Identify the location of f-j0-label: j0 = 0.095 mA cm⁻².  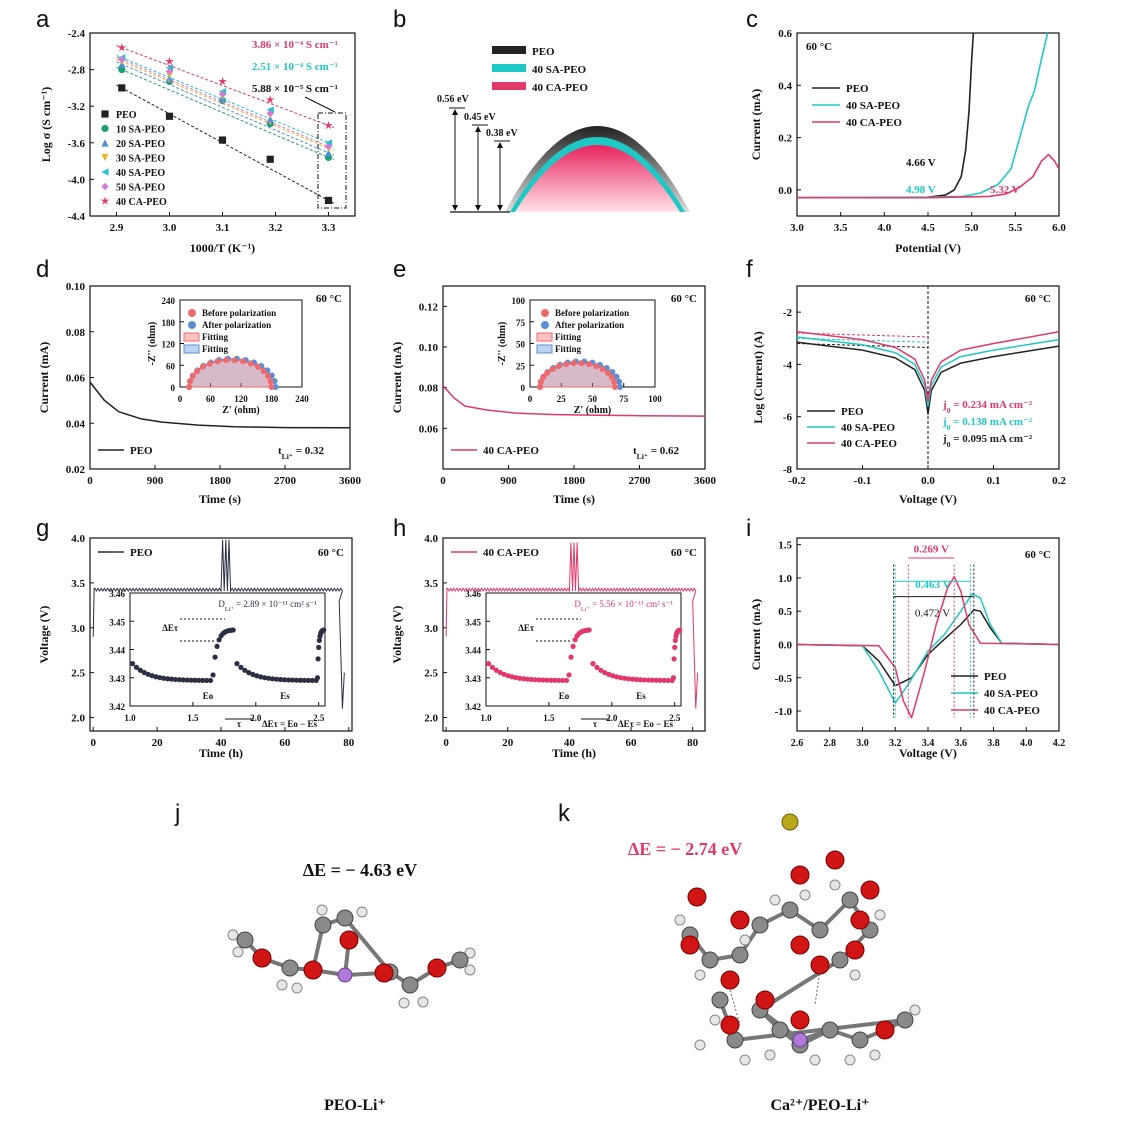
(987, 441).